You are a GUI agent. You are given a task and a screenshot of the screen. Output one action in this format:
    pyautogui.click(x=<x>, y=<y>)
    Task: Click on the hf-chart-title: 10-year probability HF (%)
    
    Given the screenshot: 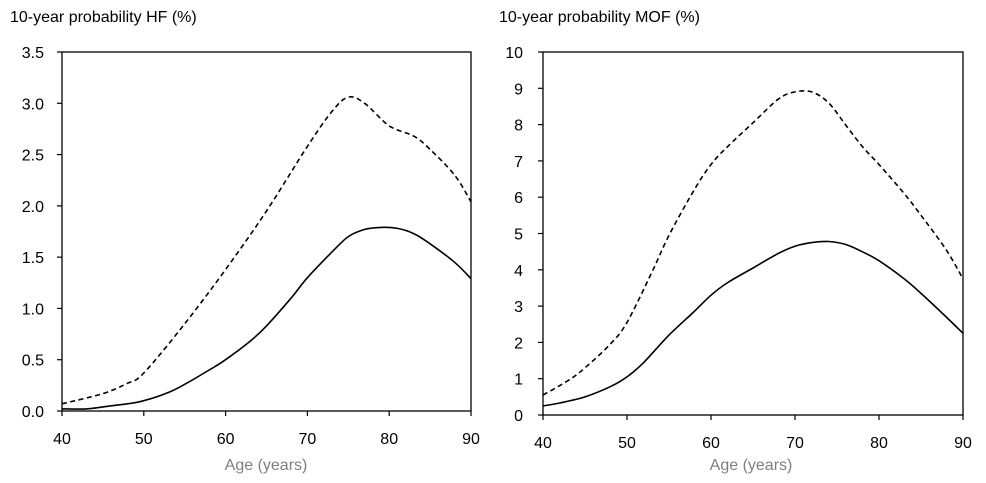 What is the action you would take?
    pyautogui.click(x=103, y=17)
    